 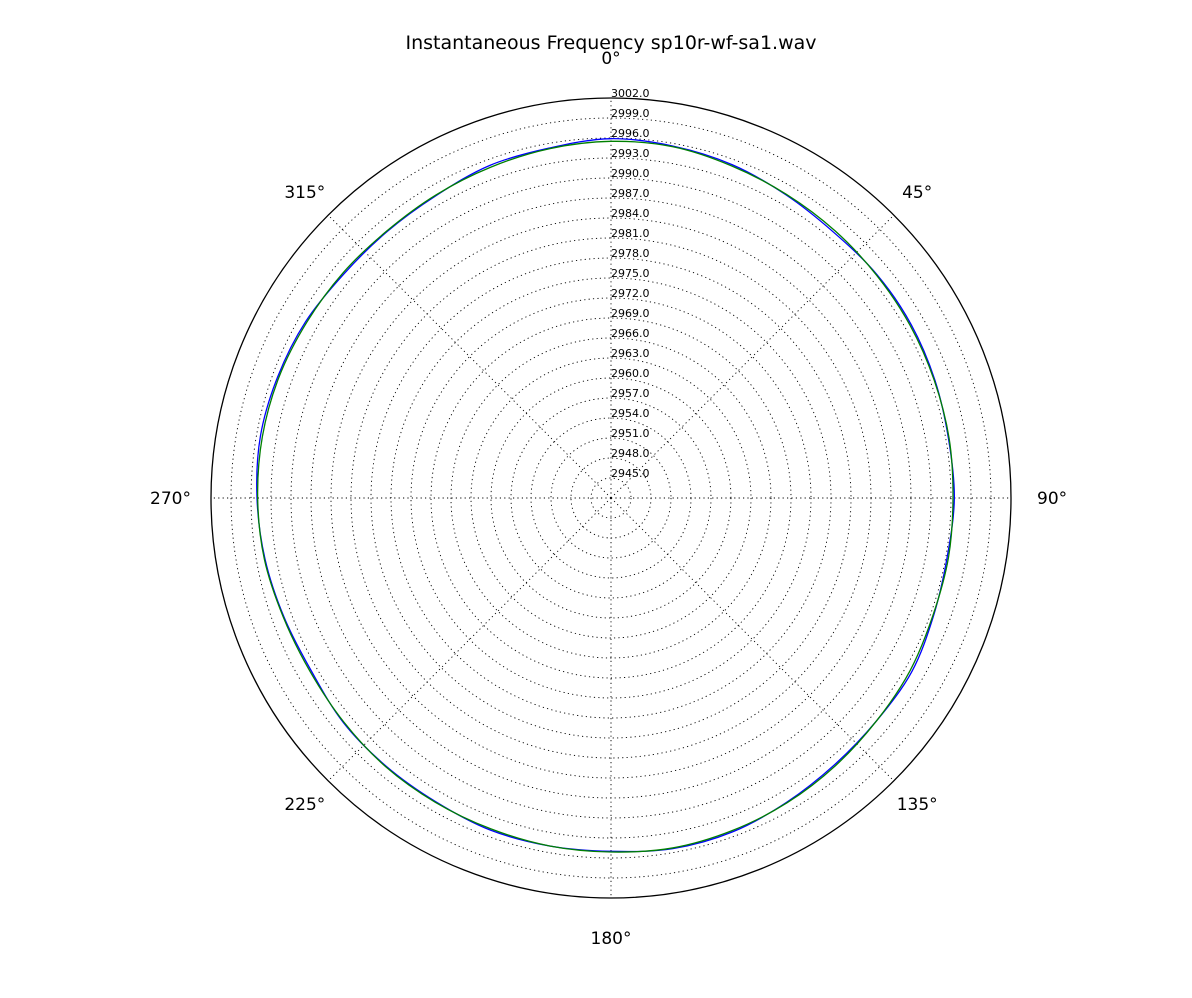 What do you see at coordinates (630, 253) in the screenshot?
I see `radial-tick-label: 2978.0` at bounding box center [630, 253].